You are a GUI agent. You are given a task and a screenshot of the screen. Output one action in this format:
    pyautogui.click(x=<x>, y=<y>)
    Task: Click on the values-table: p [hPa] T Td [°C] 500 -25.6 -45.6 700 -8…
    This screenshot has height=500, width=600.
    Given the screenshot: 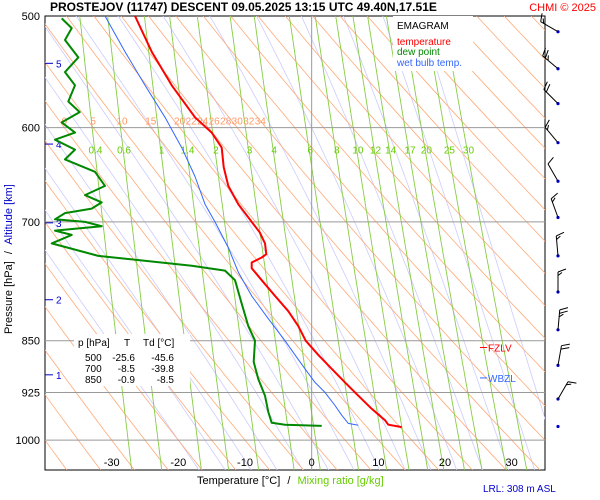 What is the action you would take?
    pyautogui.click(x=132, y=360)
    